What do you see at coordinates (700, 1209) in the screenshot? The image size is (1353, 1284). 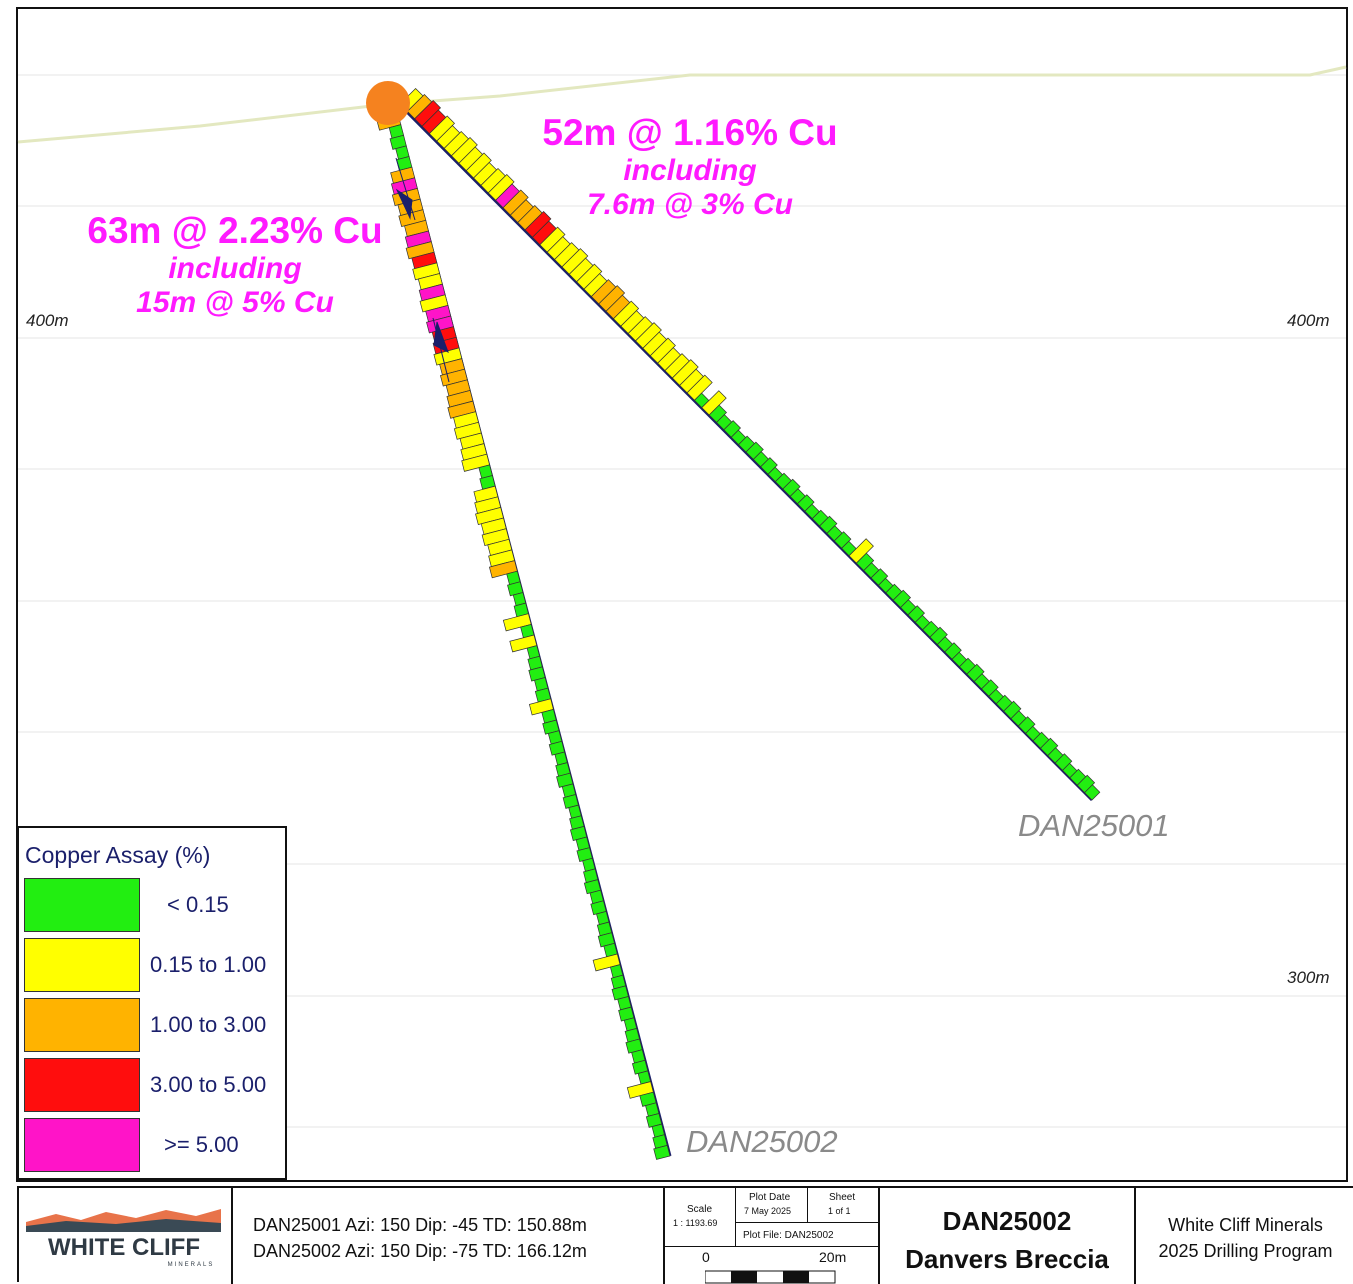 I see `scale-label: Scale` at bounding box center [700, 1209].